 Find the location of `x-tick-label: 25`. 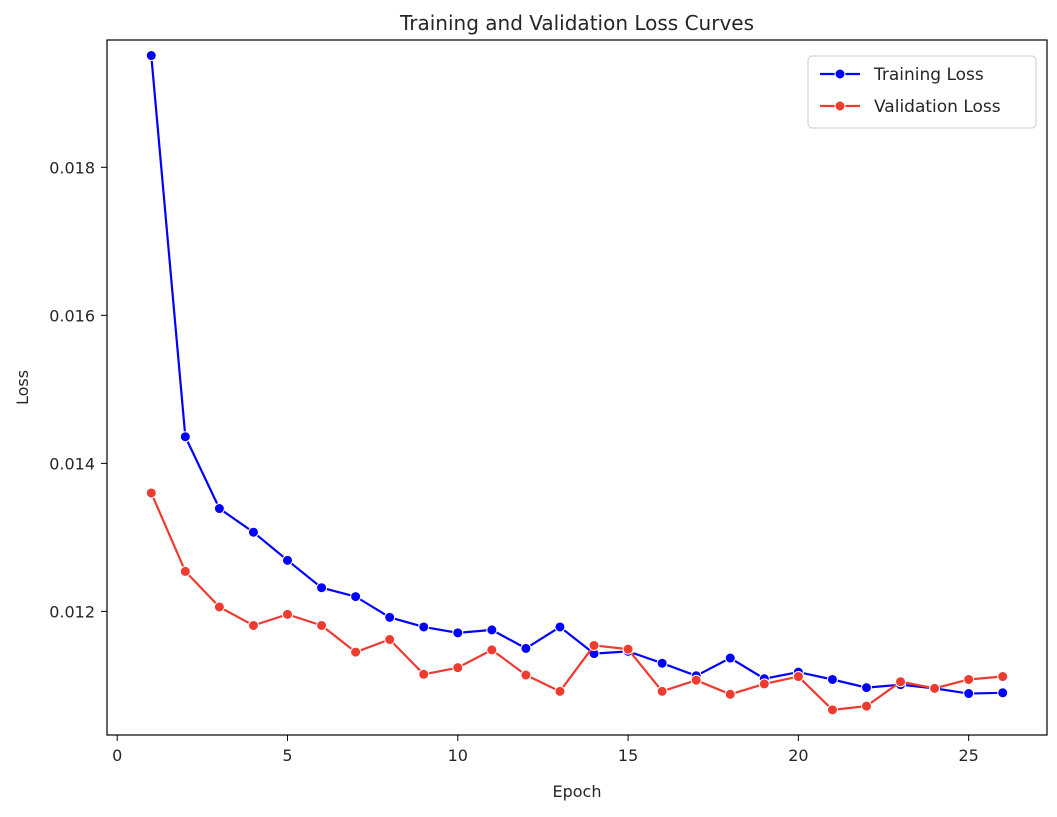

x-tick-label: 25 is located at coordinates (968, 755).